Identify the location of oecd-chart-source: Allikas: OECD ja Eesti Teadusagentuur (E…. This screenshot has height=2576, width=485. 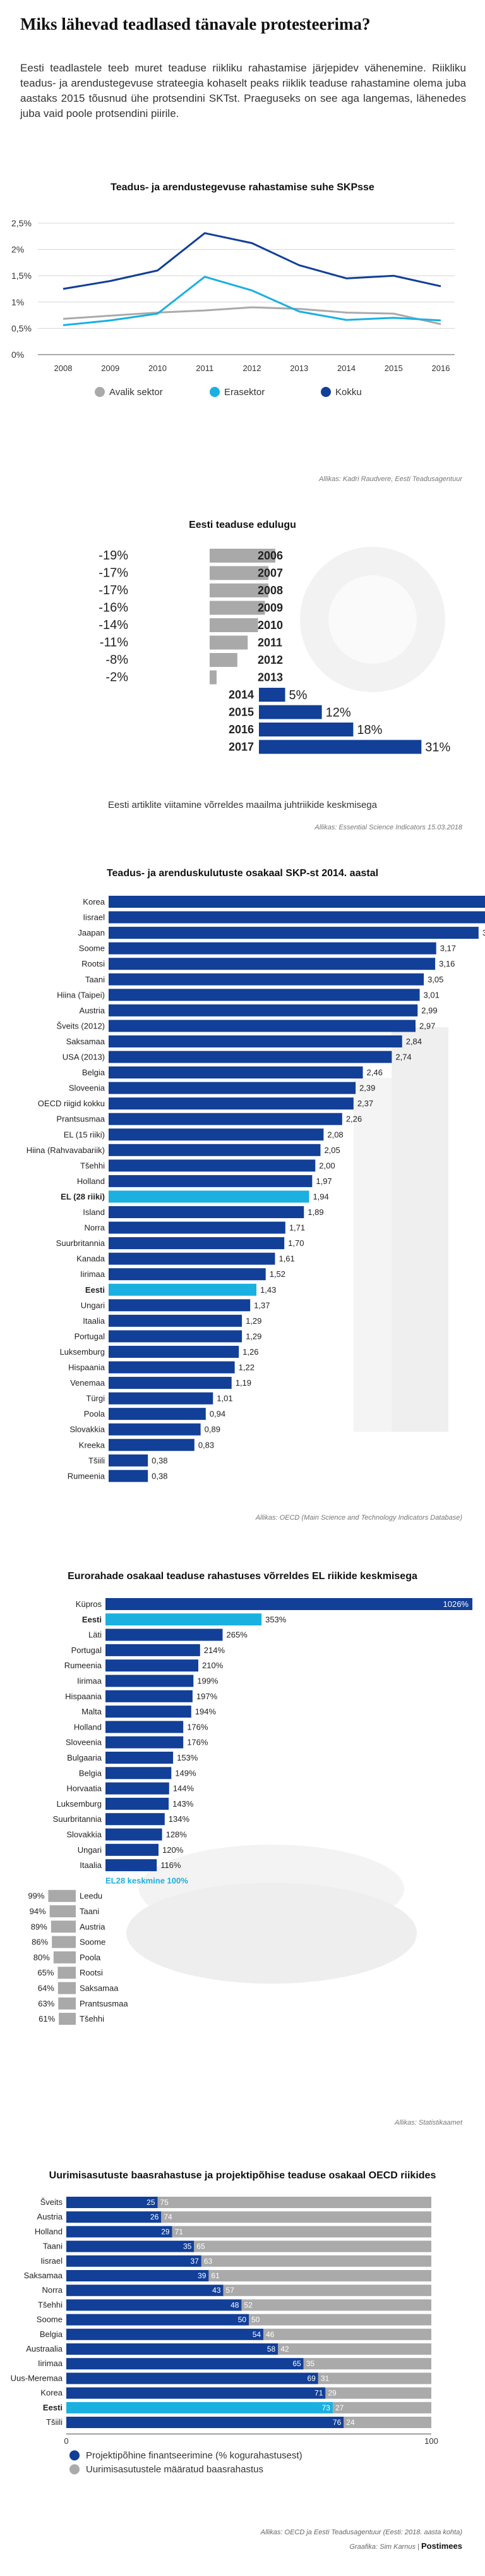
(361, 2532).